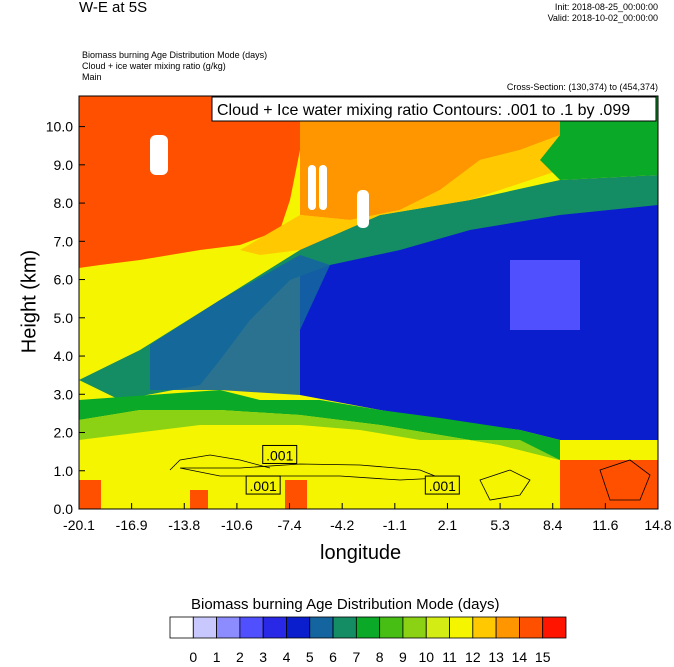  Describe the element at coordinates (287, 657) in the screenshot. I see `colorbar-label: 4` at that location.